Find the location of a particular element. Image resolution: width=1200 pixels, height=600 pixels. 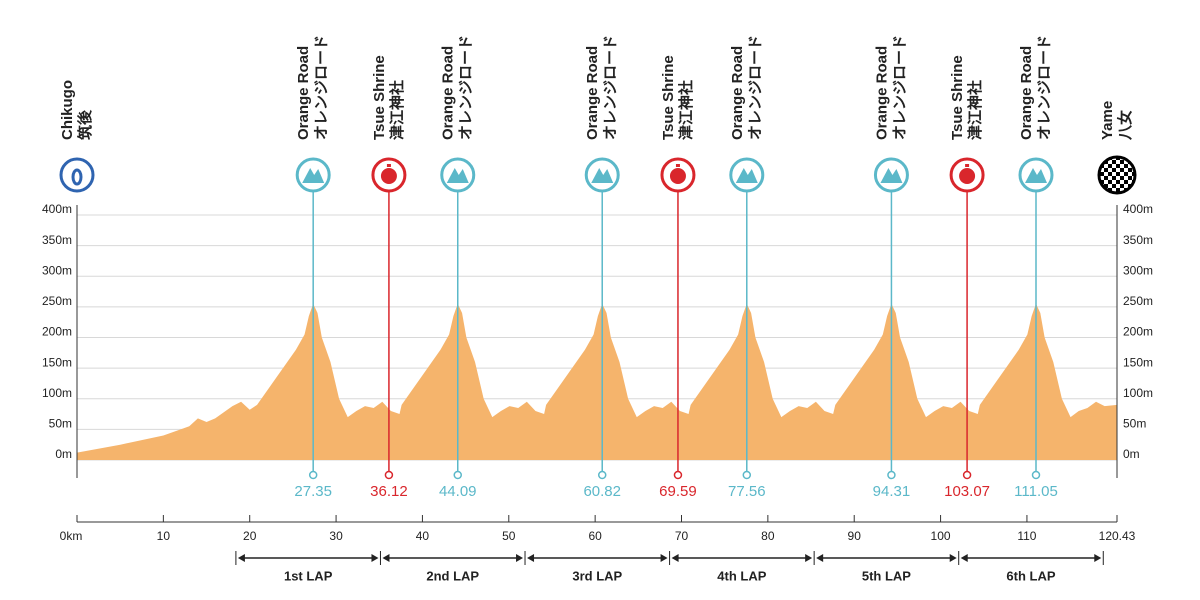

marker: Orange Road オレンジロード 94.31 is located at coordinates (892, 267).